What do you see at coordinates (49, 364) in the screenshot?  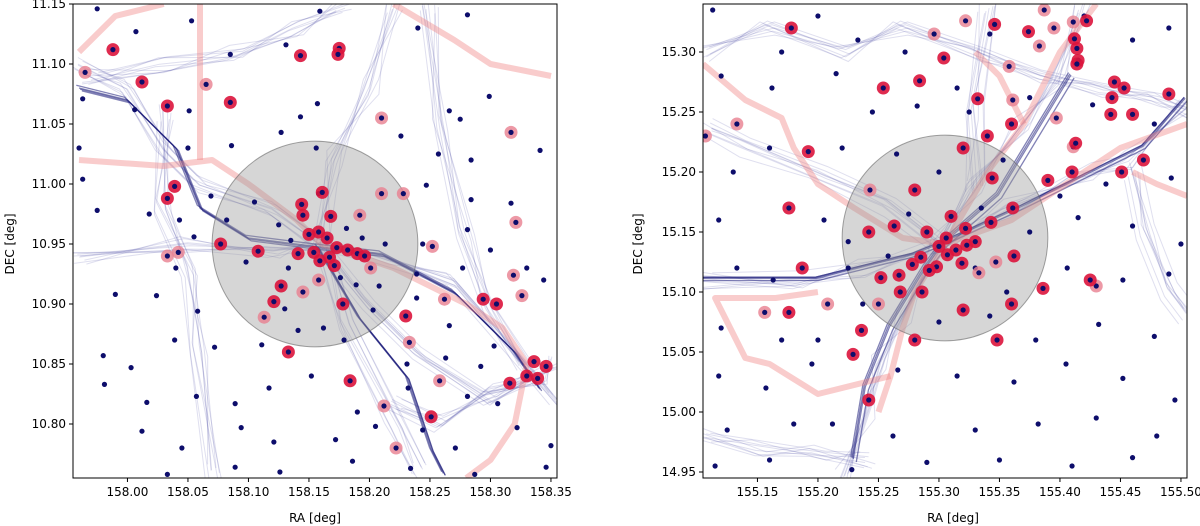 I see `y-tick-label: 10.85` at bounding box center [49, 364].